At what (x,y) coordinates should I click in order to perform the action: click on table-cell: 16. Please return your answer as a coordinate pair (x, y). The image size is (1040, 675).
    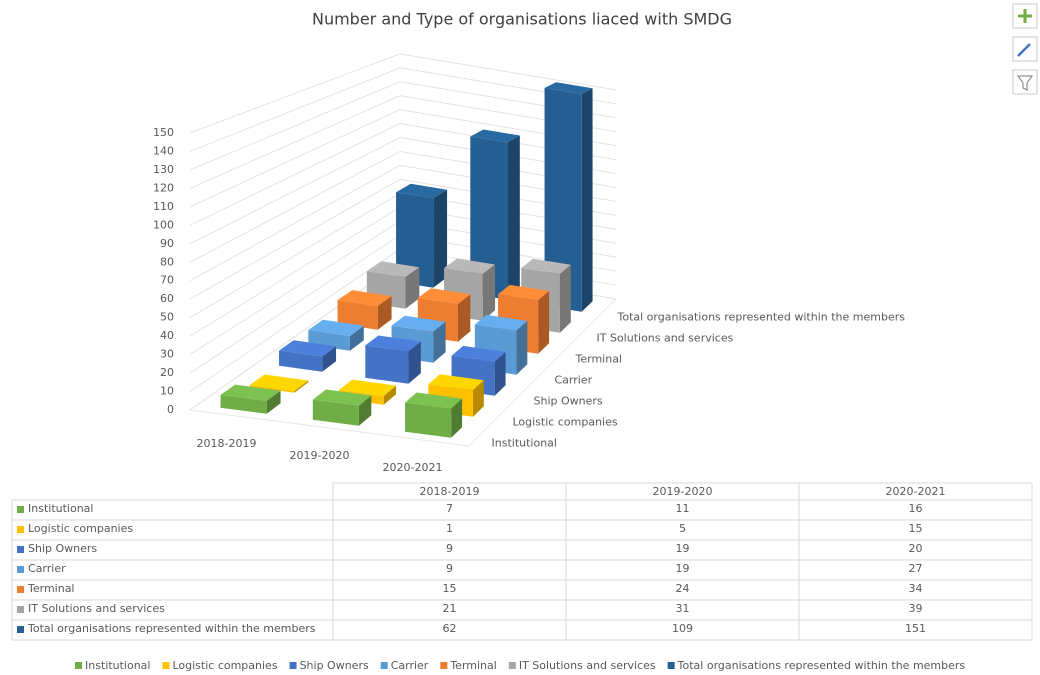
    Looking at the image, I should click on (916, 508).